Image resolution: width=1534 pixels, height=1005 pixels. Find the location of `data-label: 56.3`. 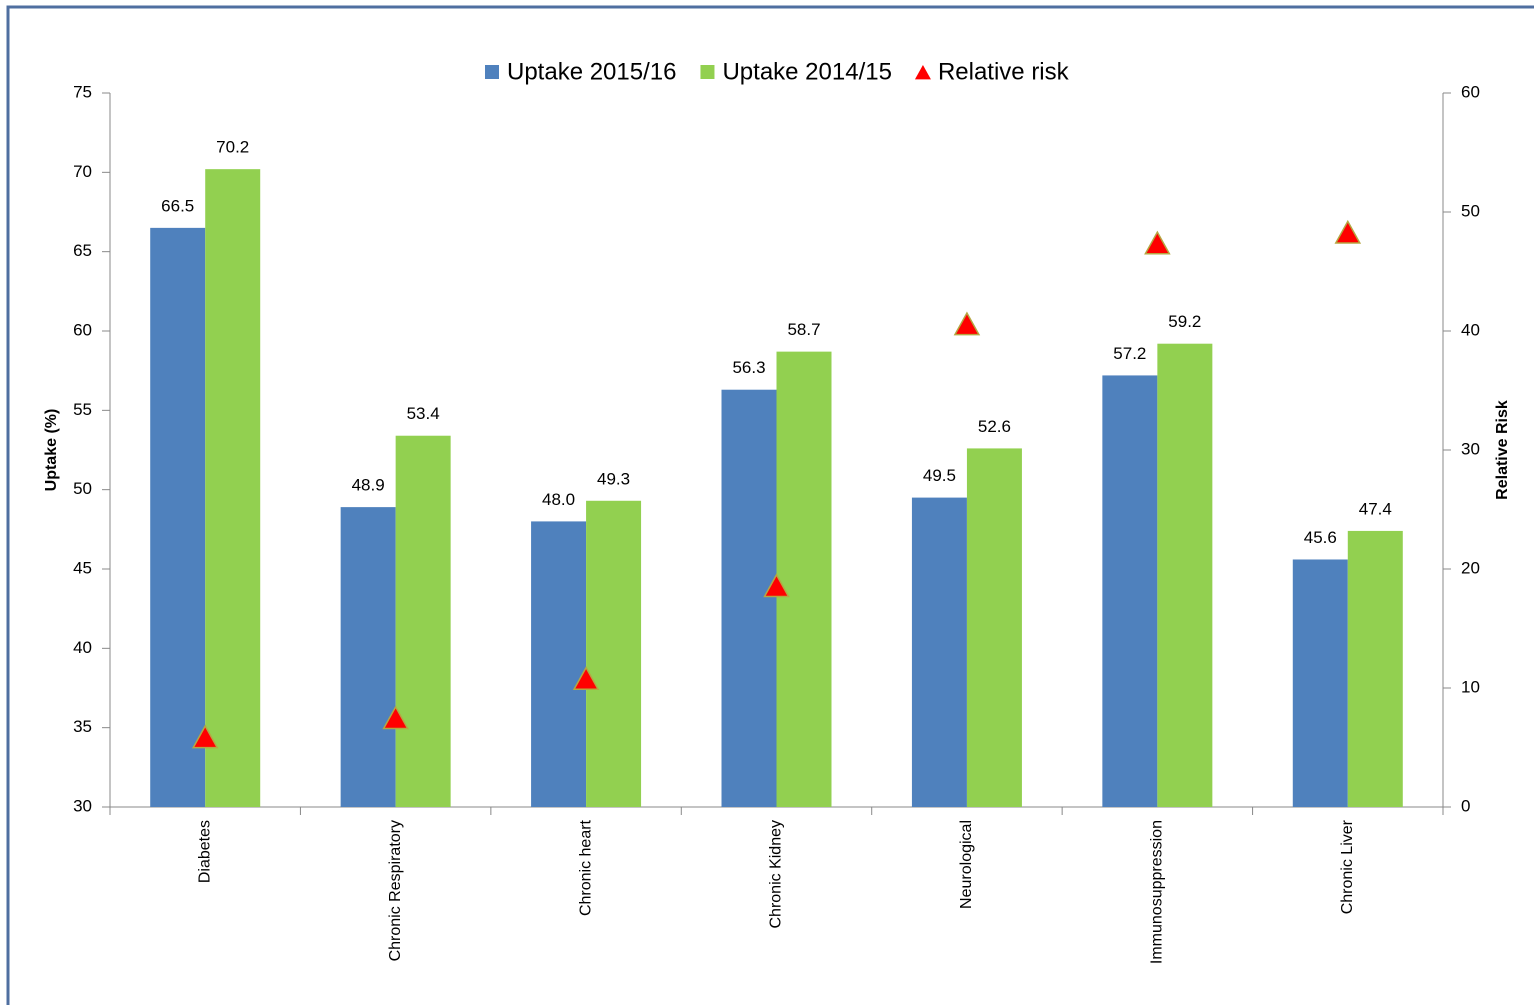

data-label: 56.3 is located at coordinates (748, 367).